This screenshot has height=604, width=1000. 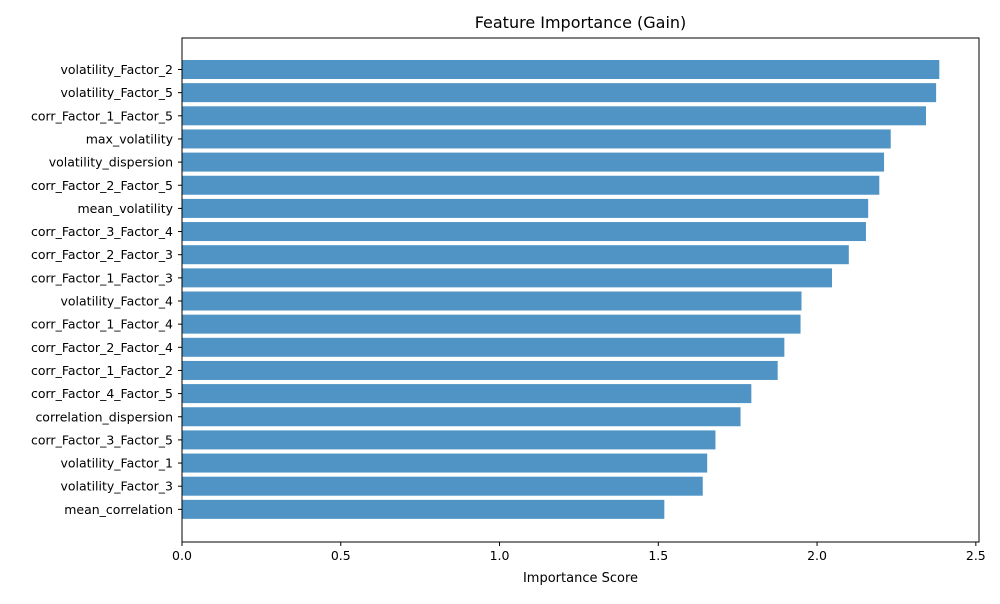 I want to click on y-tick-label: corr_Factor_1_Factor_5, so click(x=102, y=115).